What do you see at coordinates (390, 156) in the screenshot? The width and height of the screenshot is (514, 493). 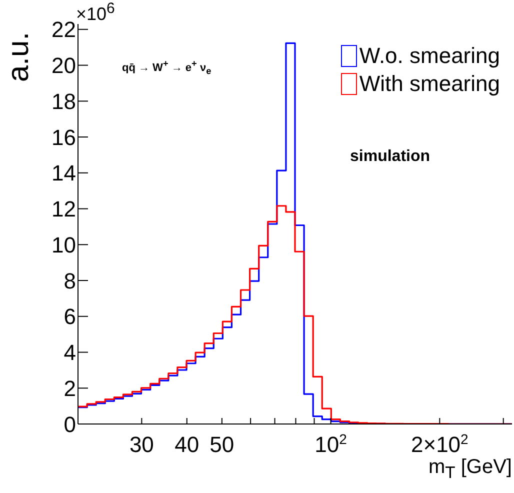 I see `annotation: simulation` at bounding box center [390, 156].